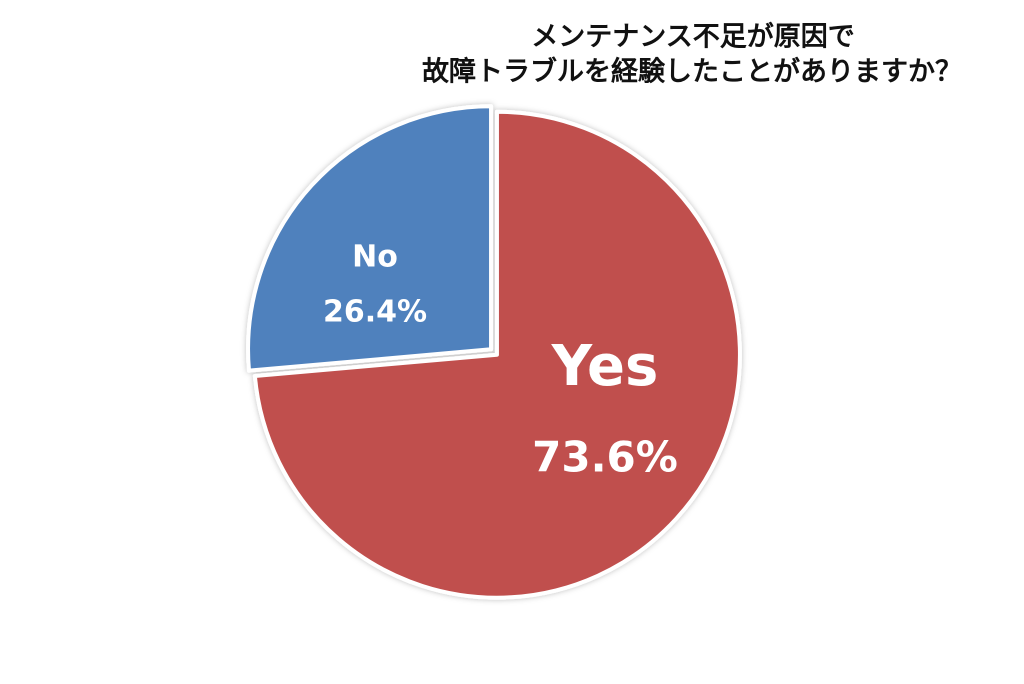 The image size is (1024, 684). Describe the element at coordinates (605, 457) in the screenshot. I see `value-label: 73.6%` at that location.